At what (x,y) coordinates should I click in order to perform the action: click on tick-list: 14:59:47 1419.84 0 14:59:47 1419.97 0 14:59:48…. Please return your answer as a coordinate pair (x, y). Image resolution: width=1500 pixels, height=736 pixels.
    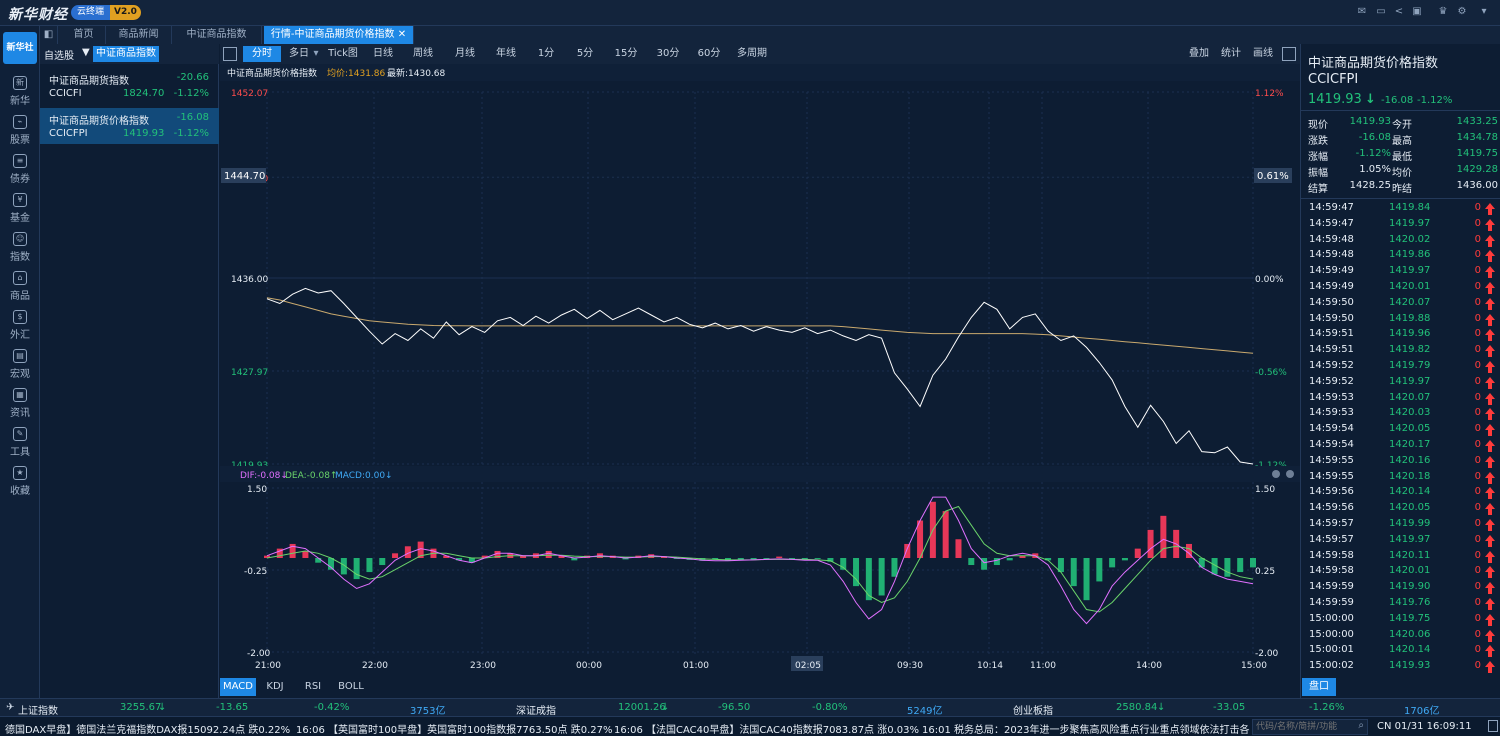
    Looking at the image, I should click on (1400, 440).